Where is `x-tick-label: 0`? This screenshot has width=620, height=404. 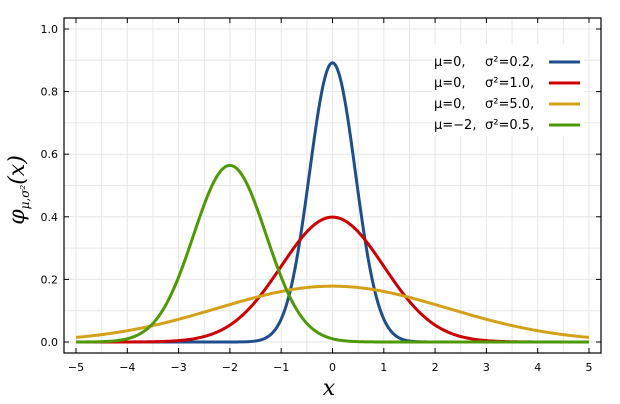 x-tick-label: 0 is located at coordinates (332, 367).